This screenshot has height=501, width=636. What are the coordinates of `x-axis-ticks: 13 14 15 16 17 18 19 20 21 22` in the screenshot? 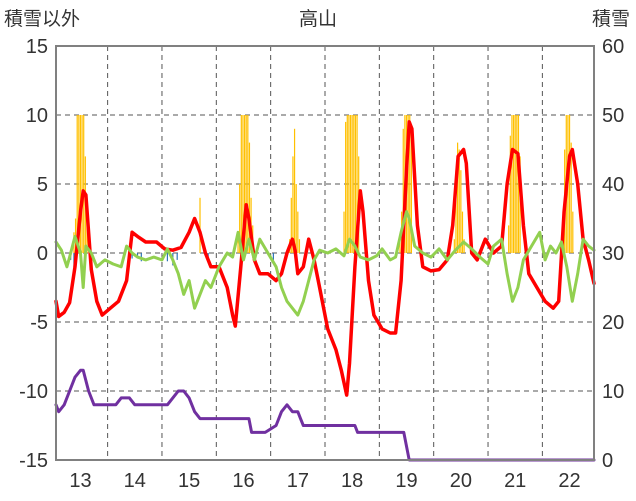 It's located at (324, 481).